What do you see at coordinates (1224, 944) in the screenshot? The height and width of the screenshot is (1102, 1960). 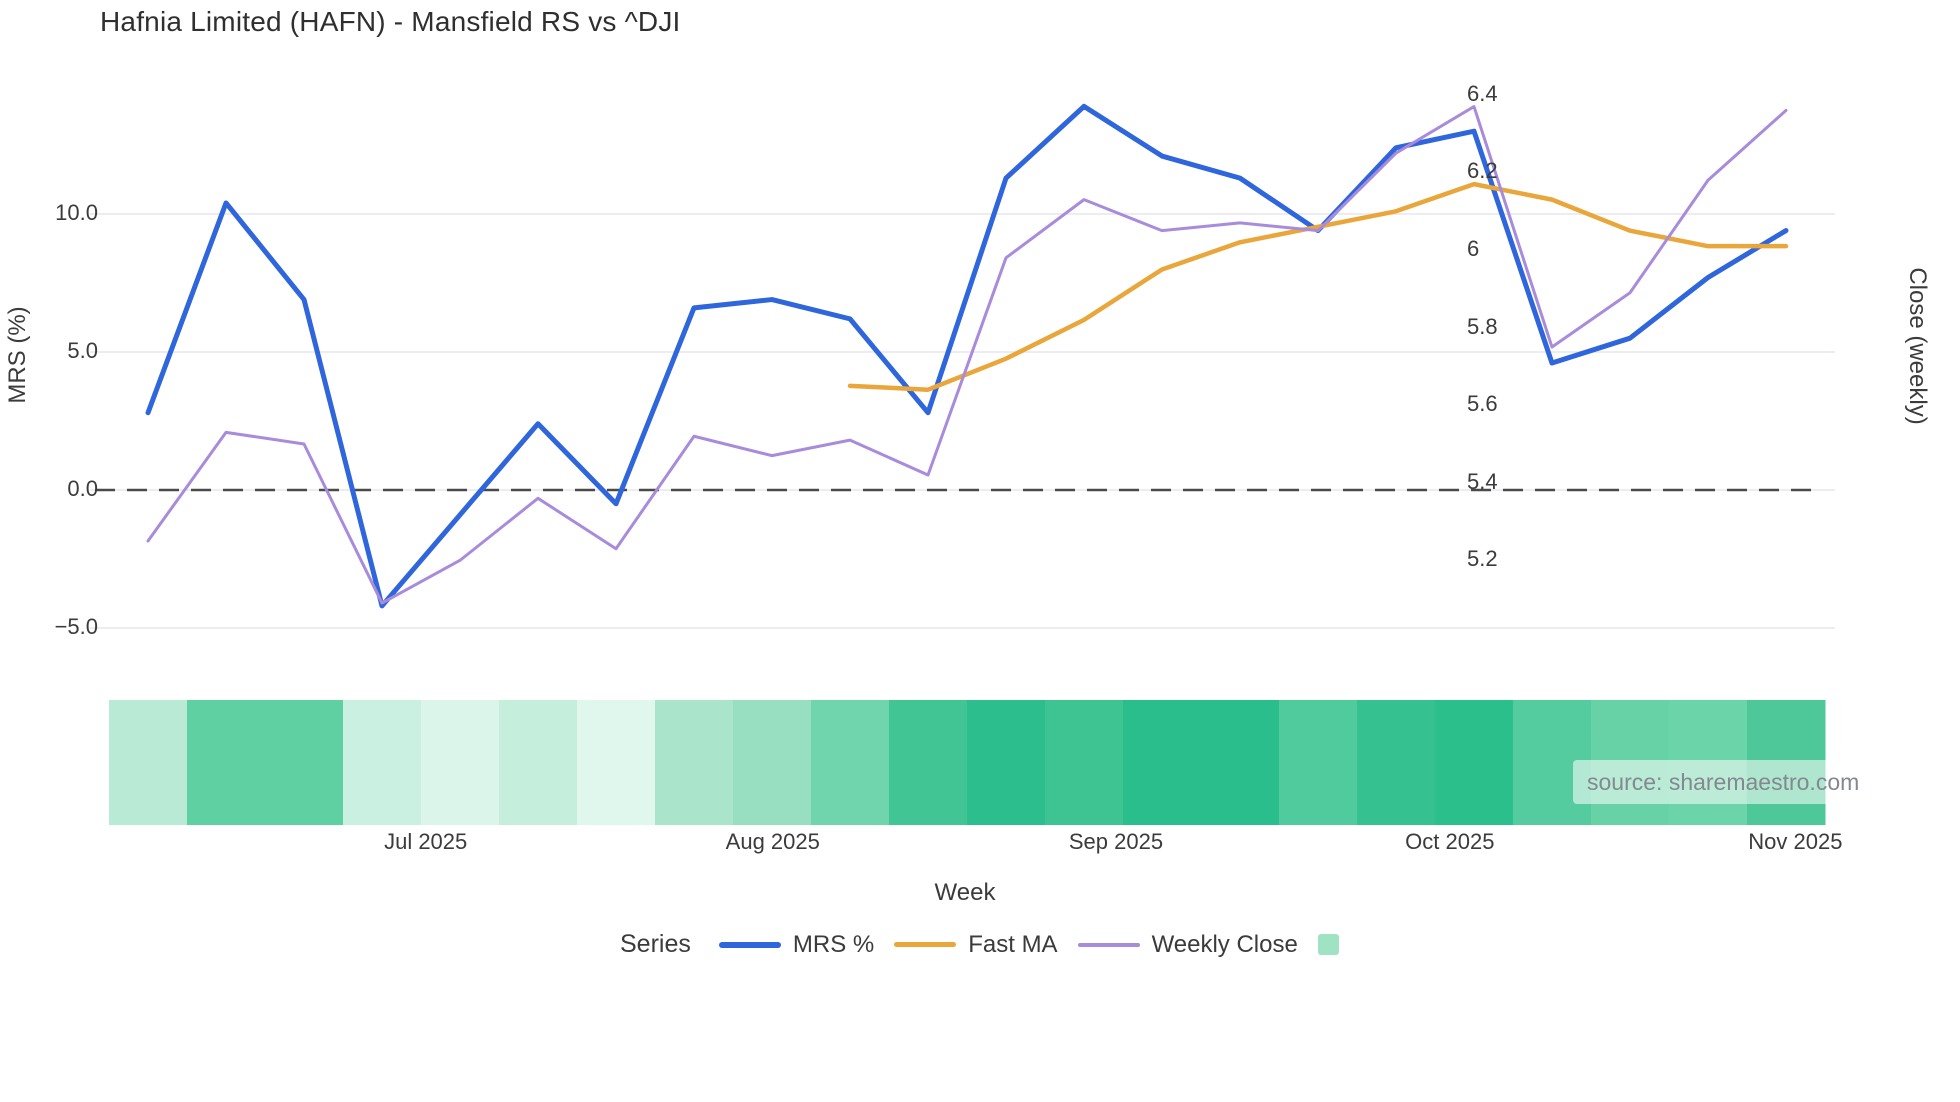 I see `legend-item-label: Weekly Close` at bounding box center [1224, 944].